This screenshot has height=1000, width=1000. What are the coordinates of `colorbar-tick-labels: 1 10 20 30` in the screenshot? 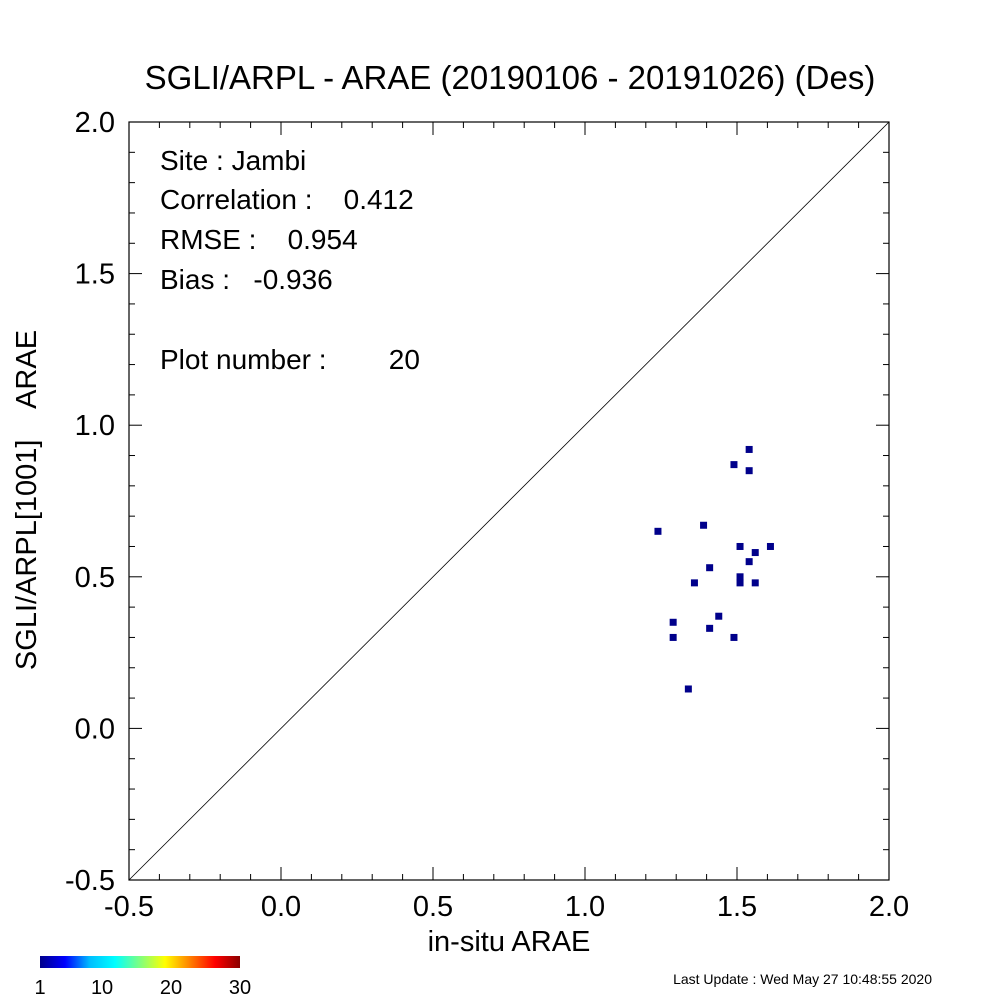 It's located at (142, 988).